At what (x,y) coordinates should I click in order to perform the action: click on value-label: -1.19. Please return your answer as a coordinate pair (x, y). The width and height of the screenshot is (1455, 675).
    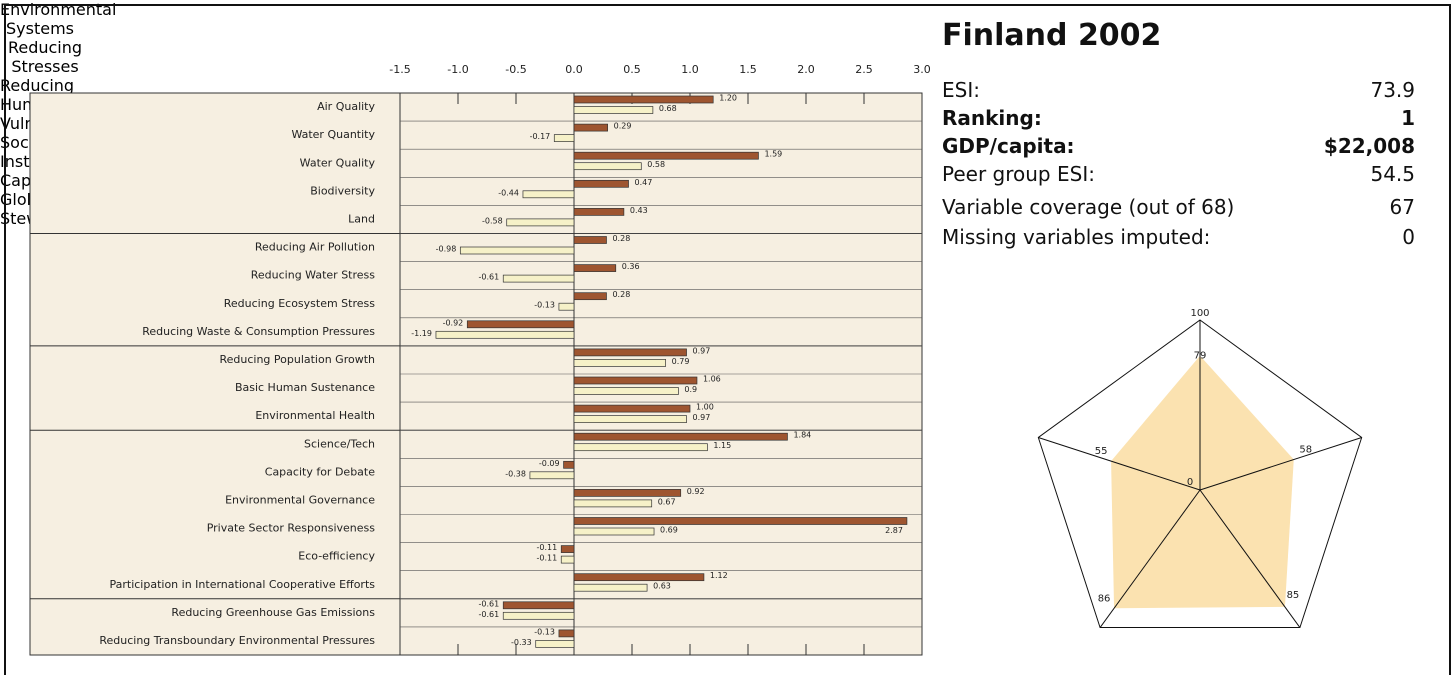
    Looking at the image, I should click on (421, 333).